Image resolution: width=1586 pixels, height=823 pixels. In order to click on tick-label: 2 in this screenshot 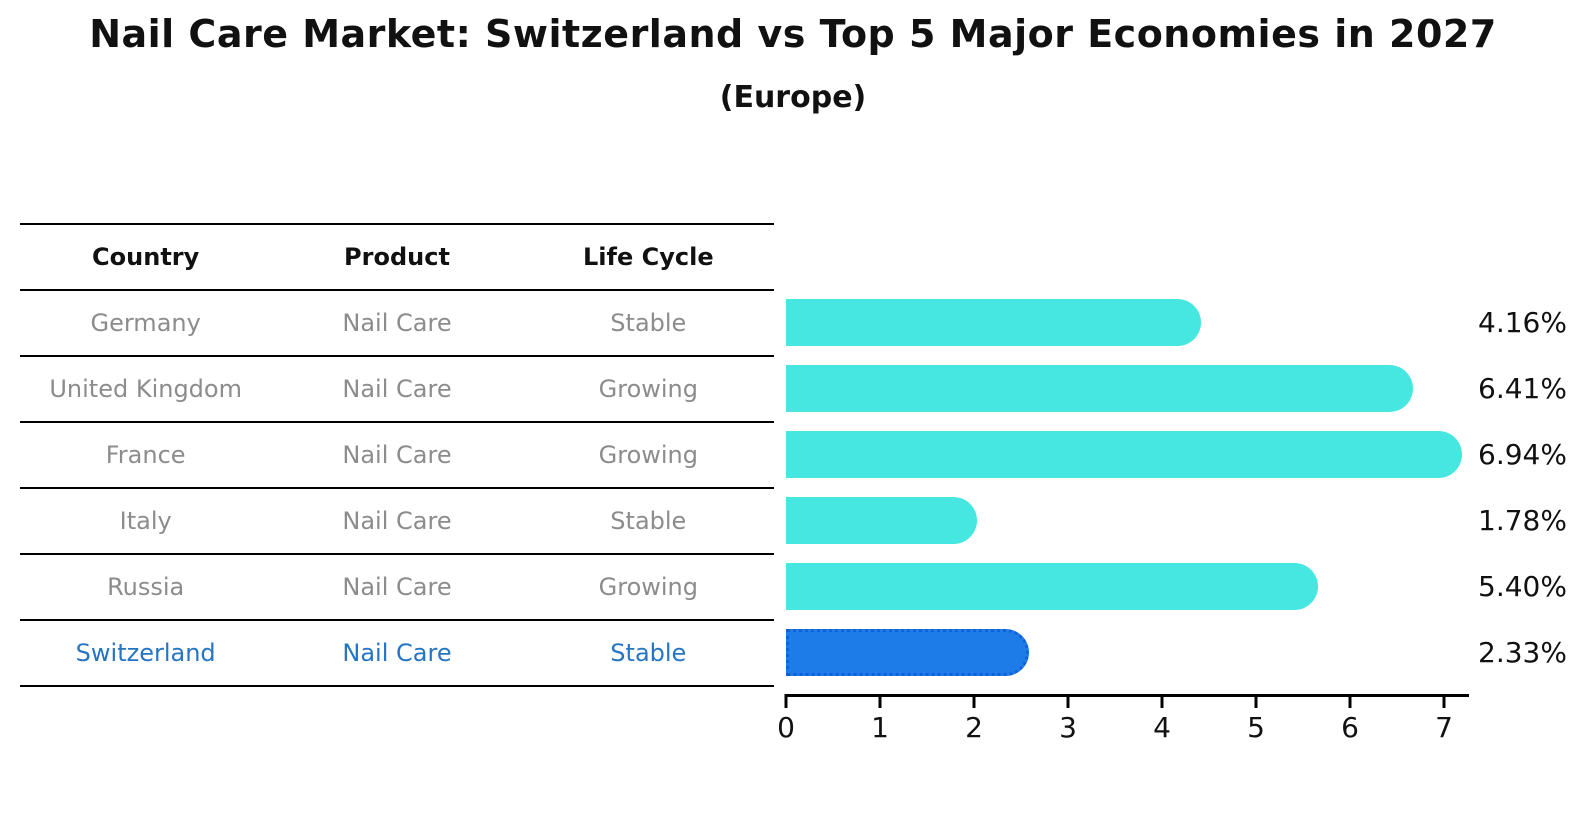, I will do `click(974, 727)`.